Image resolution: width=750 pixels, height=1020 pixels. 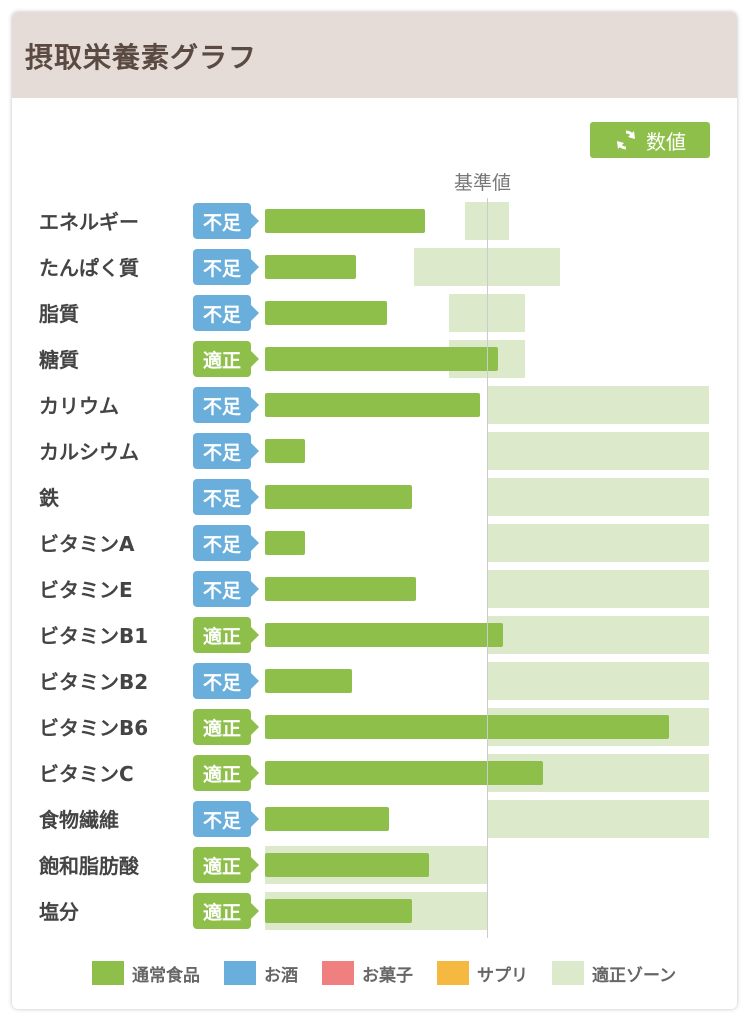 What do you see at coordinates (59, 314) in the screenshot?
I see `nutrient-name: 脂質` at bounding box center [59, 314].